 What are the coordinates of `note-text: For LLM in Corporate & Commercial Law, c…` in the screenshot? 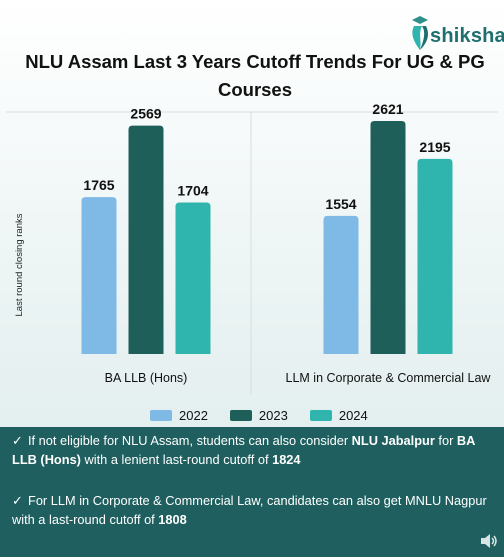 It's located at (249, 510).